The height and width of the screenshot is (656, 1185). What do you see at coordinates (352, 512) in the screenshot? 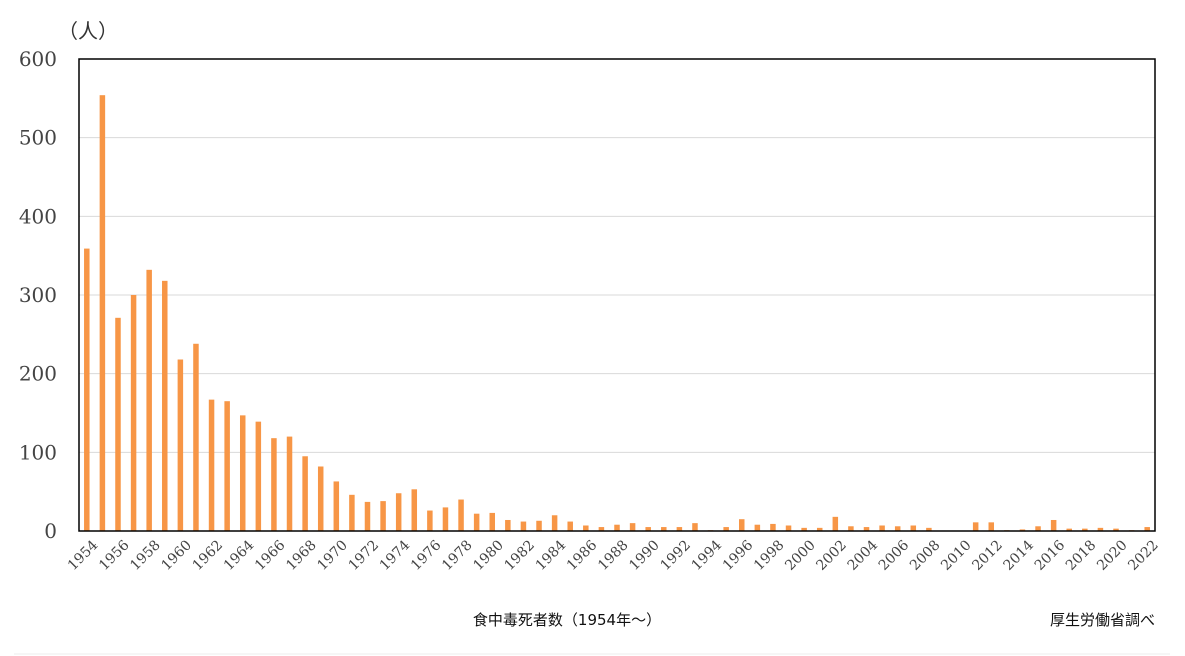
I see `bar-1971` at bounding box center [352, 512].